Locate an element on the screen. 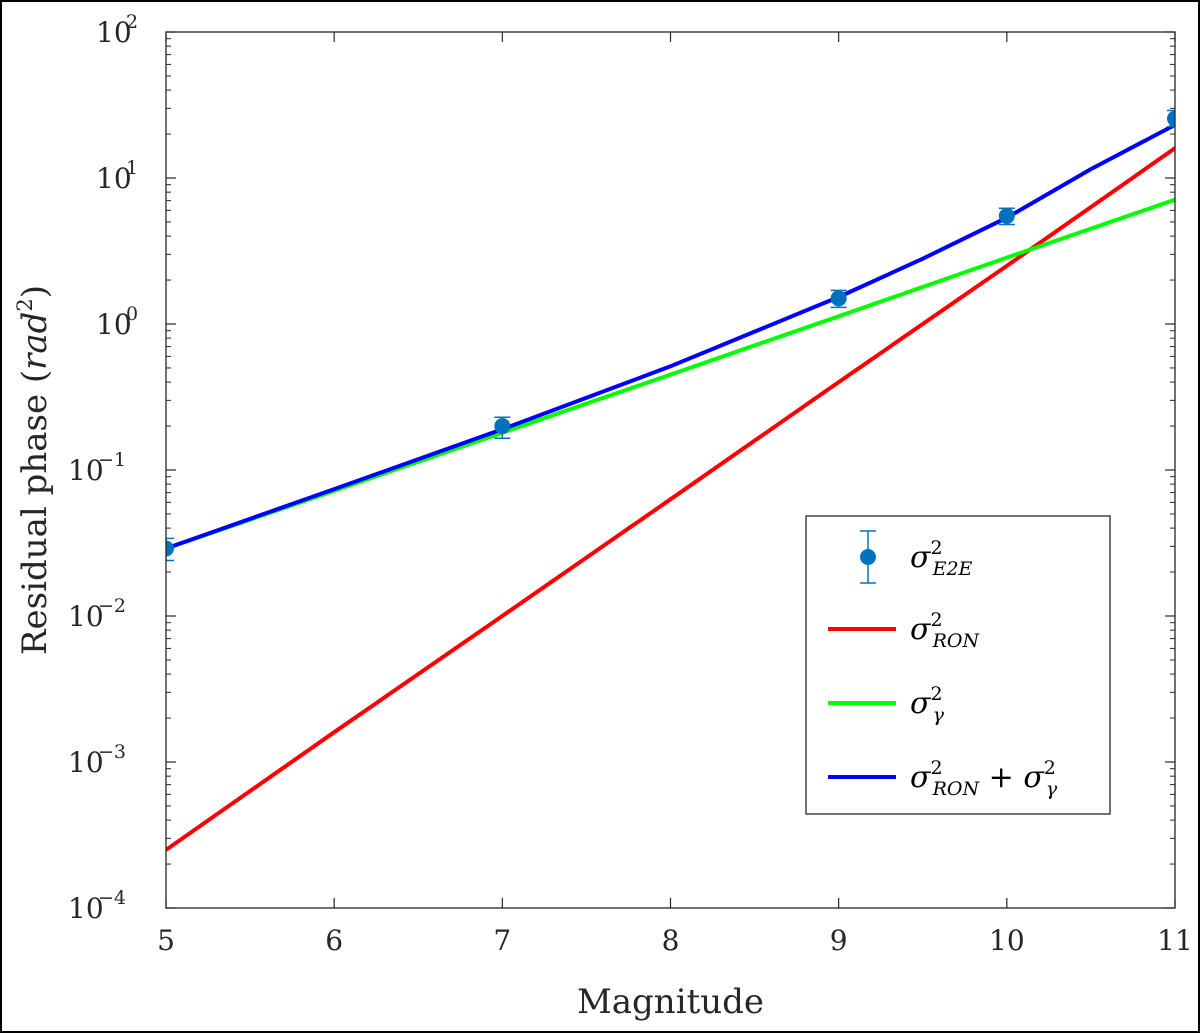  legend: σ2 E2E σ2 RON σ2 γ σ2 RON + σ2 γ is located at coordinates (958, 665).